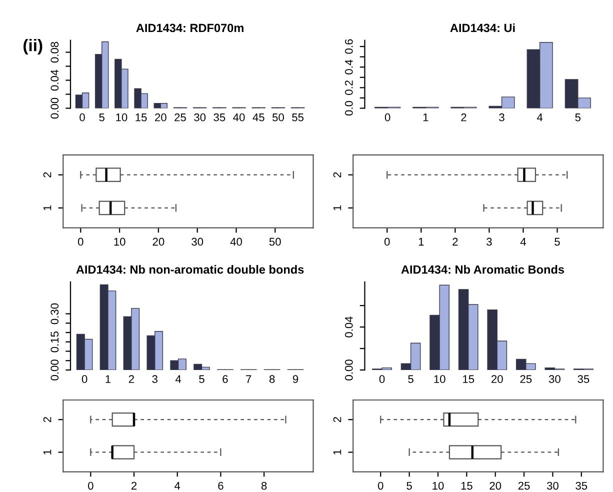 This screenshot has height=492, width=613. I want to click on y-tick-label: 0.0, so click(348, 108).